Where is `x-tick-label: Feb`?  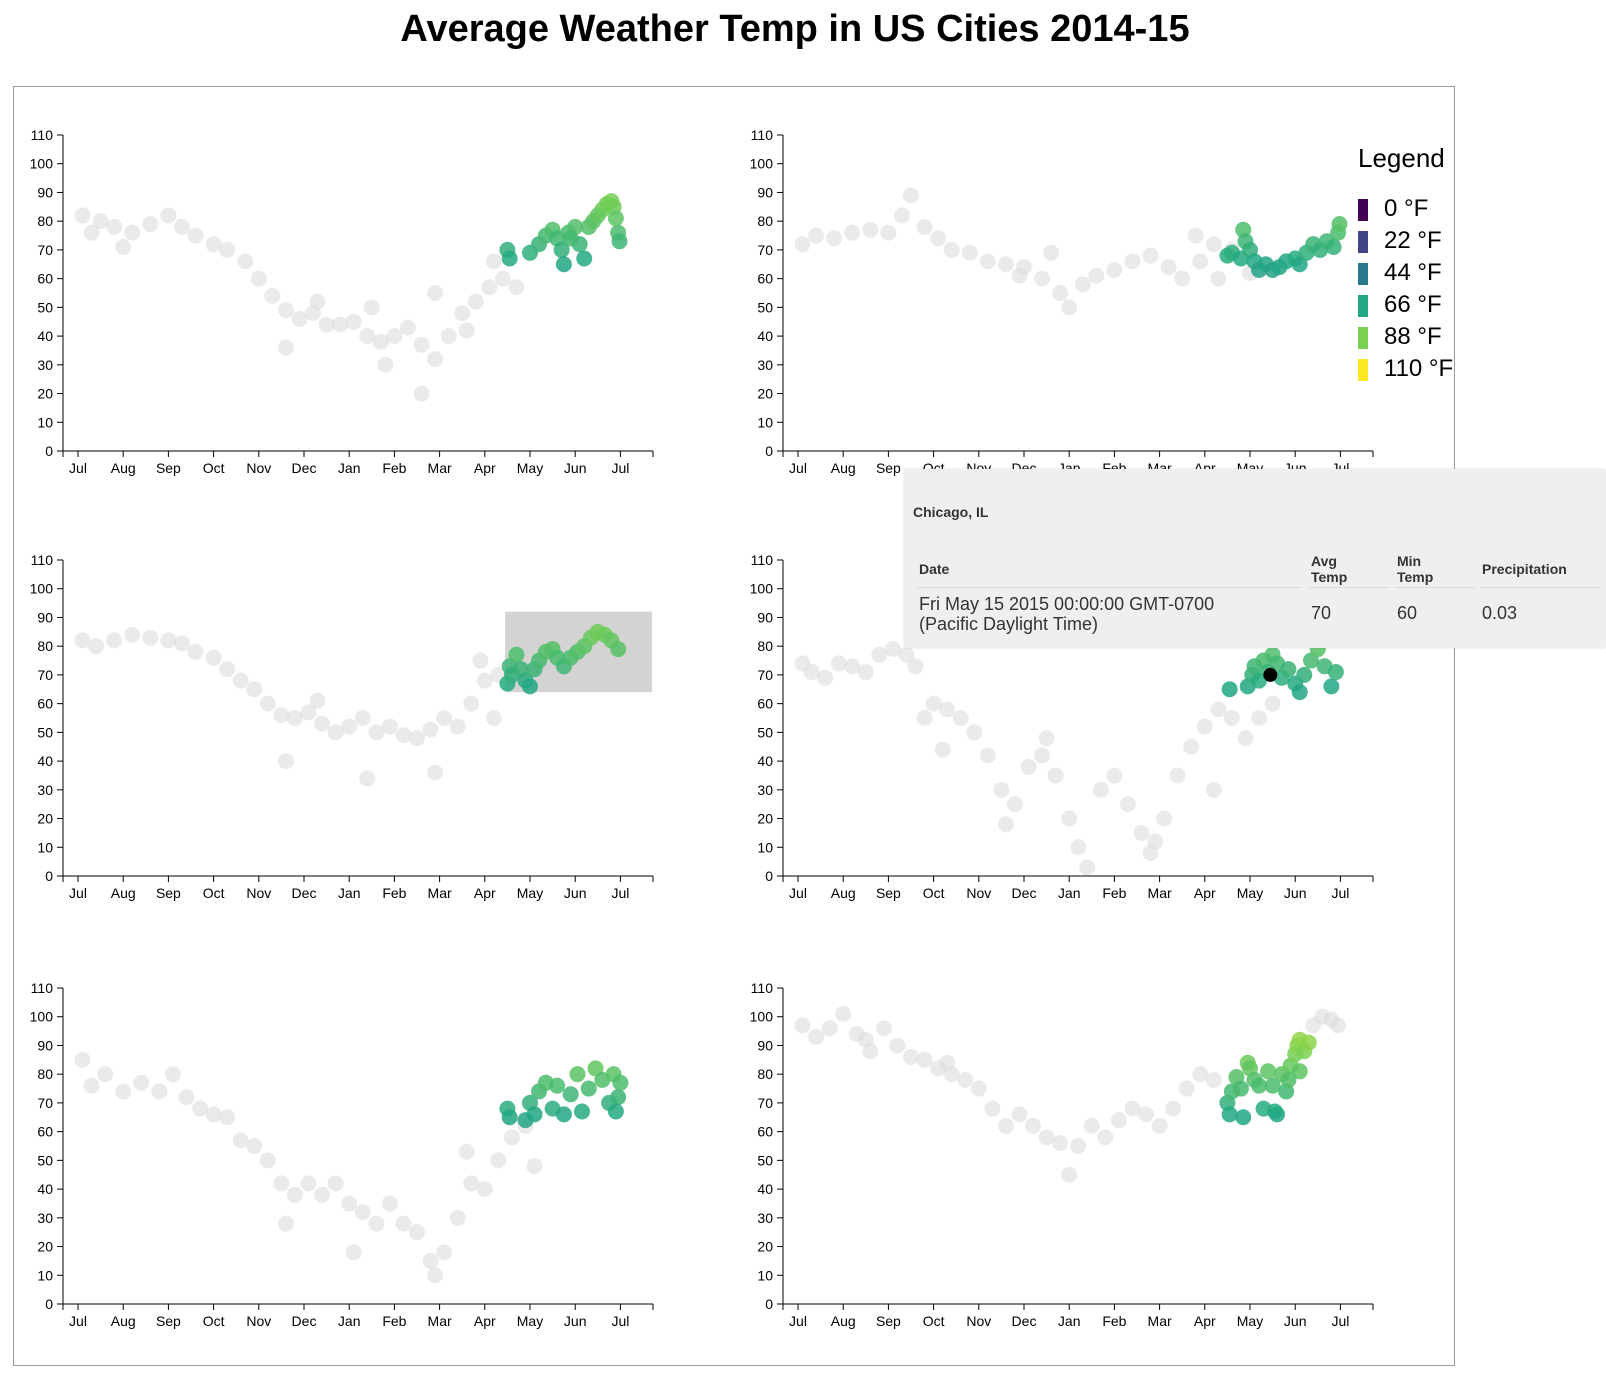 x-tick-label: Feb is located at coordinates (1114, 893).